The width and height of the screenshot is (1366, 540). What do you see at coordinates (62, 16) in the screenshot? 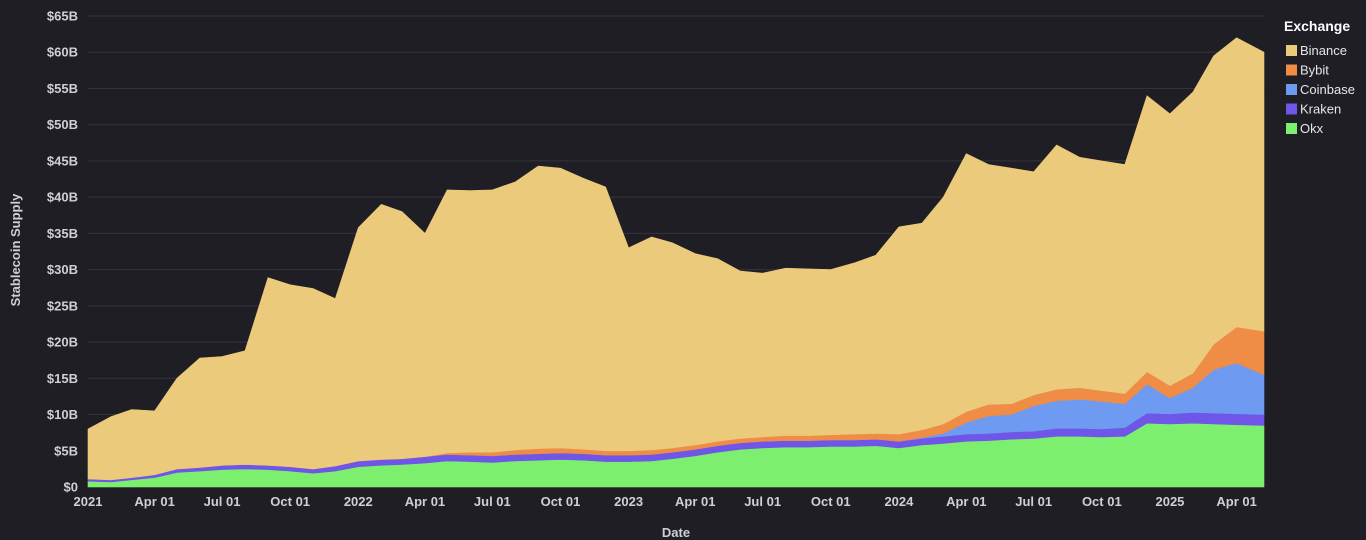
I see `y-tick-label: $65B` at bounding box center [62, 16].